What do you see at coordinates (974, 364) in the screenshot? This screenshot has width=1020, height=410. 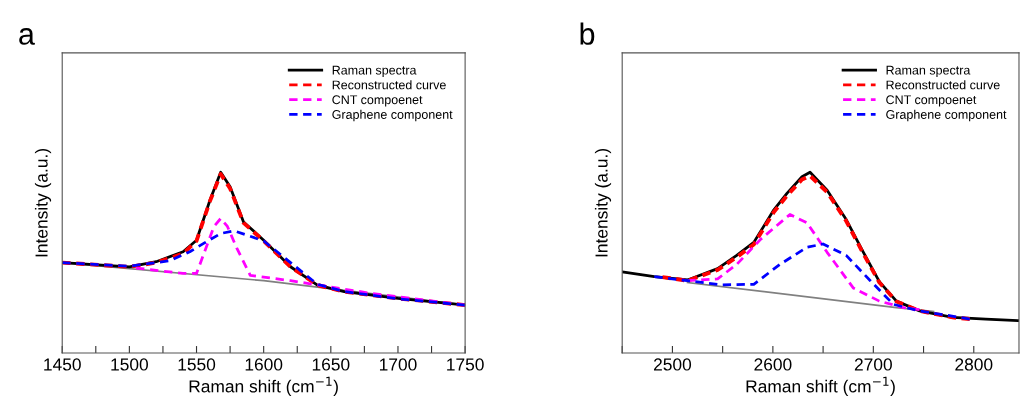 I see `x-tick-label: 2800` at bounding box center [974, 364].